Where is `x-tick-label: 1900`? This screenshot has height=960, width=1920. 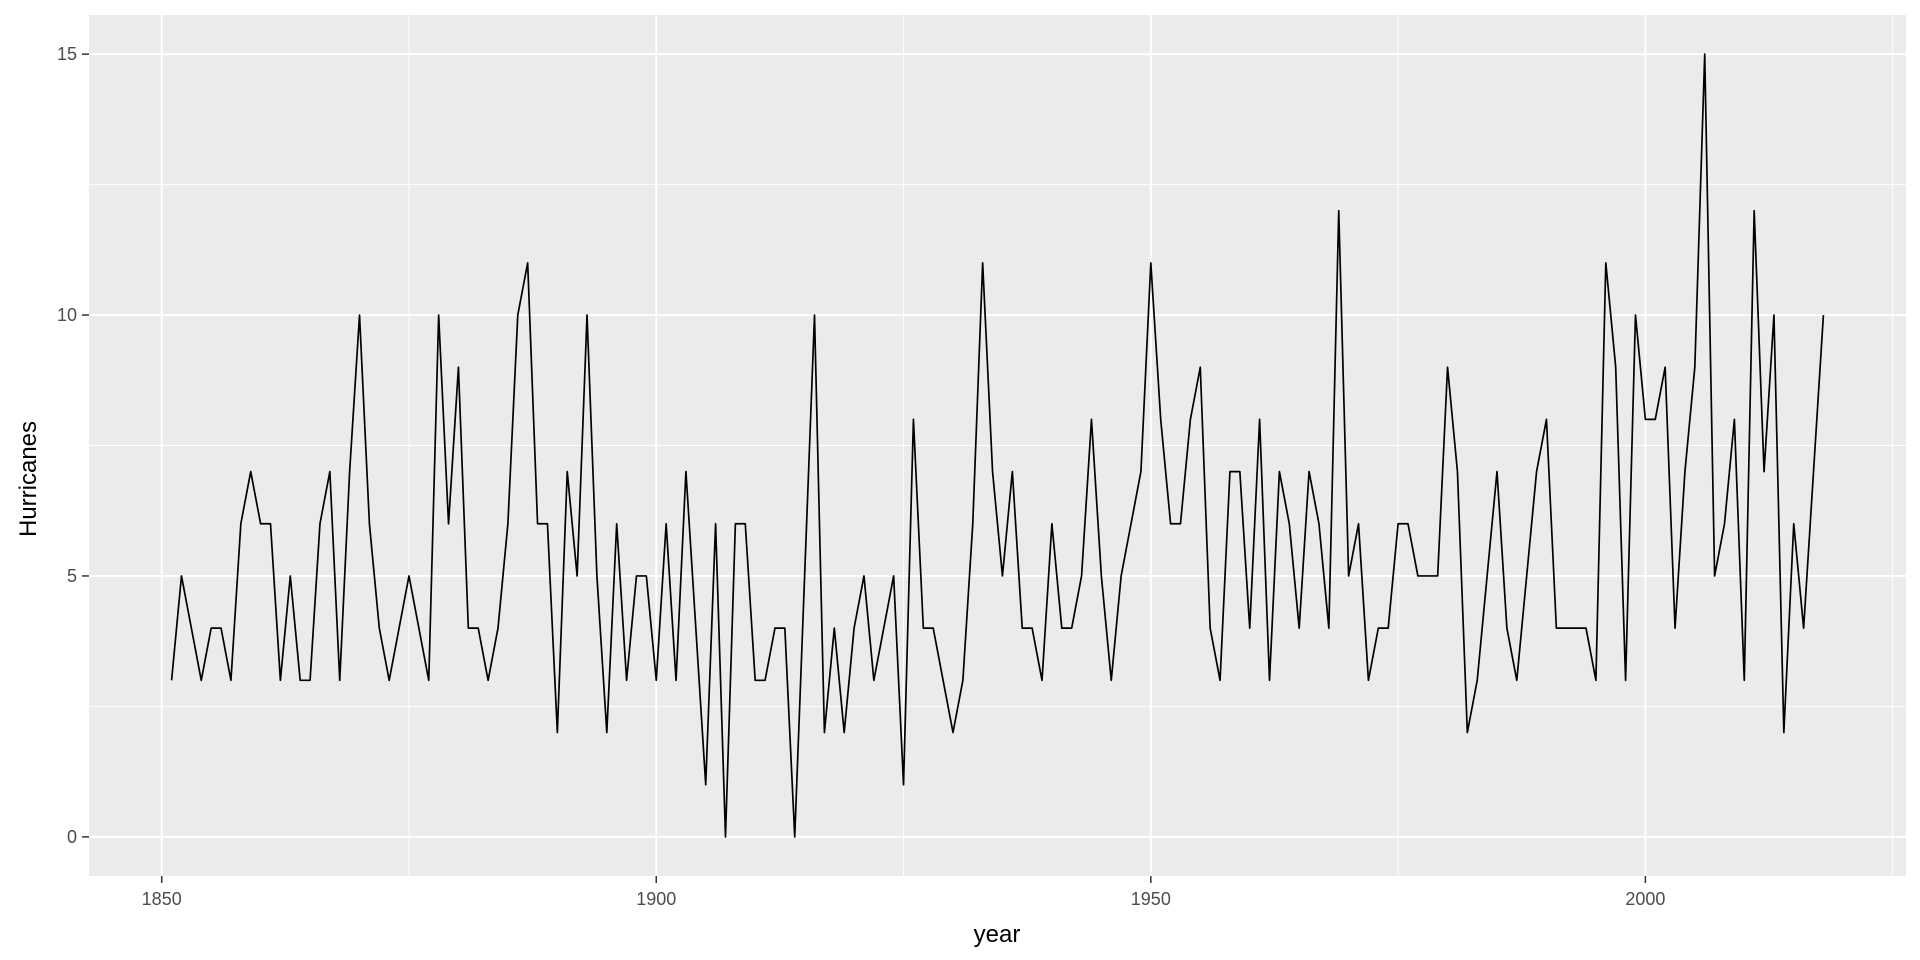
x-tick-label: 1900 is located at coordinates (656, 899).